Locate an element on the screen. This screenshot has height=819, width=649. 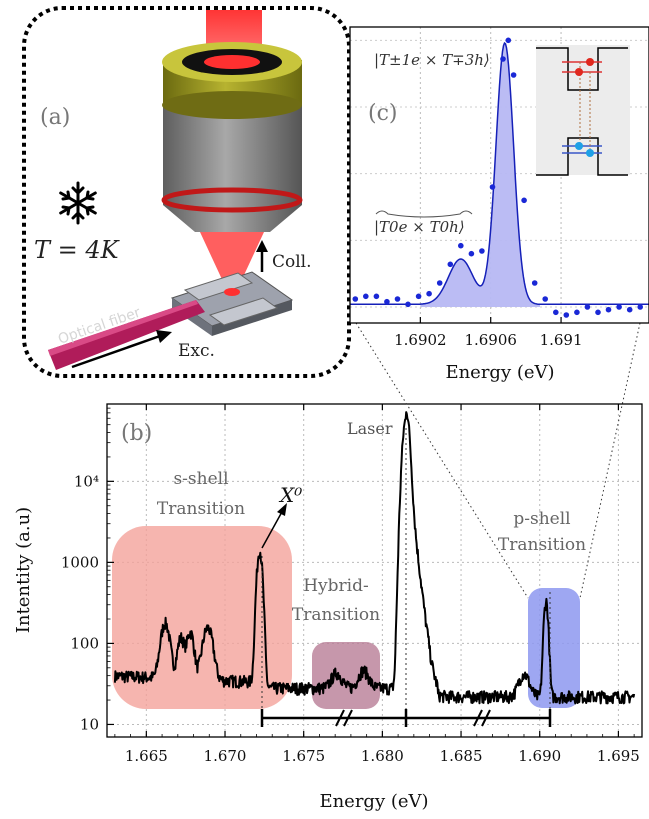
y-tick-label: 10⁴ is located at coordinates (86, 481).